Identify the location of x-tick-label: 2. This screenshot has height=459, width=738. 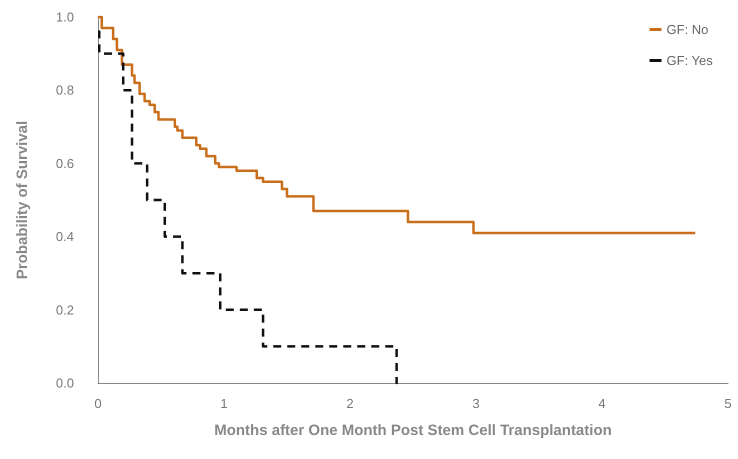
(350, 403).